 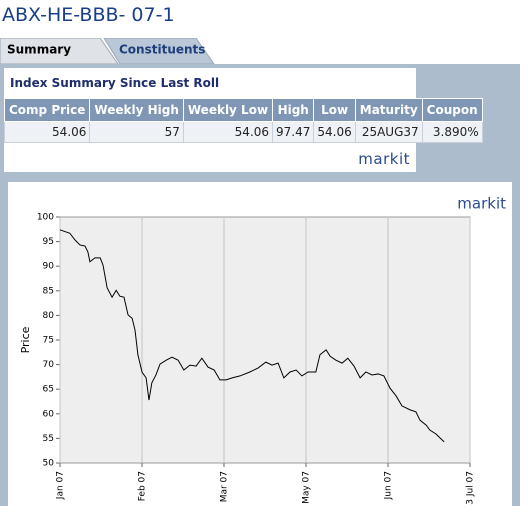 I want to click on y-tick-label: 95, so click(x=48, y=242).